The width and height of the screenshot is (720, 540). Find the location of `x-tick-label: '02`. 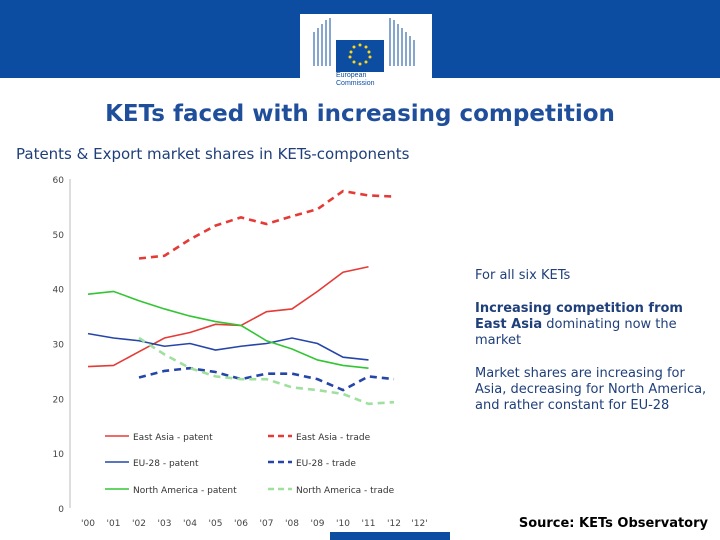

x-tick-label: '02 is located at coordinates (139, 524).